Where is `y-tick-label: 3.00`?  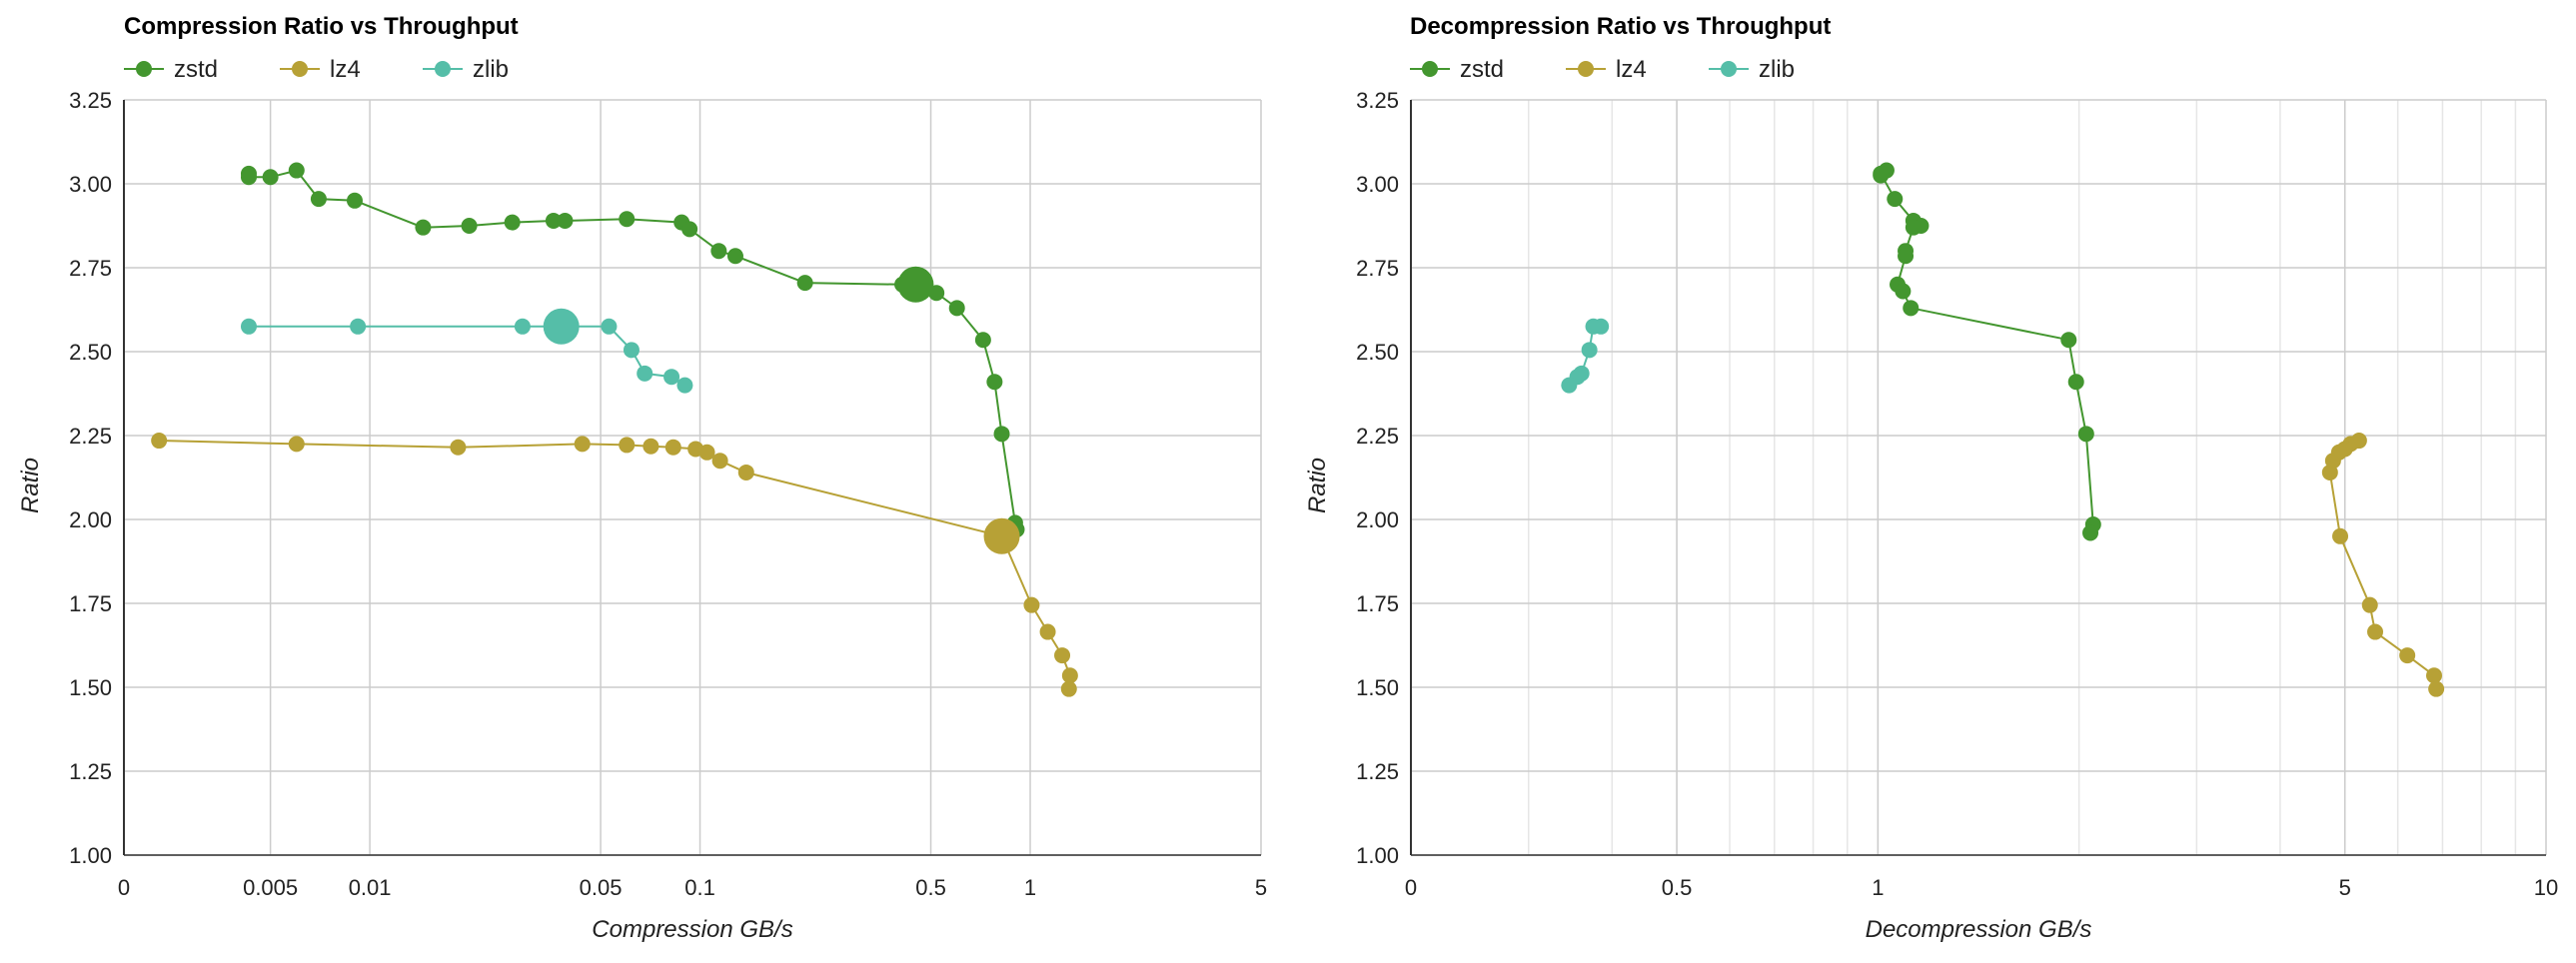
y-tick-label: 3.00 is located at coordinates (90, 184).